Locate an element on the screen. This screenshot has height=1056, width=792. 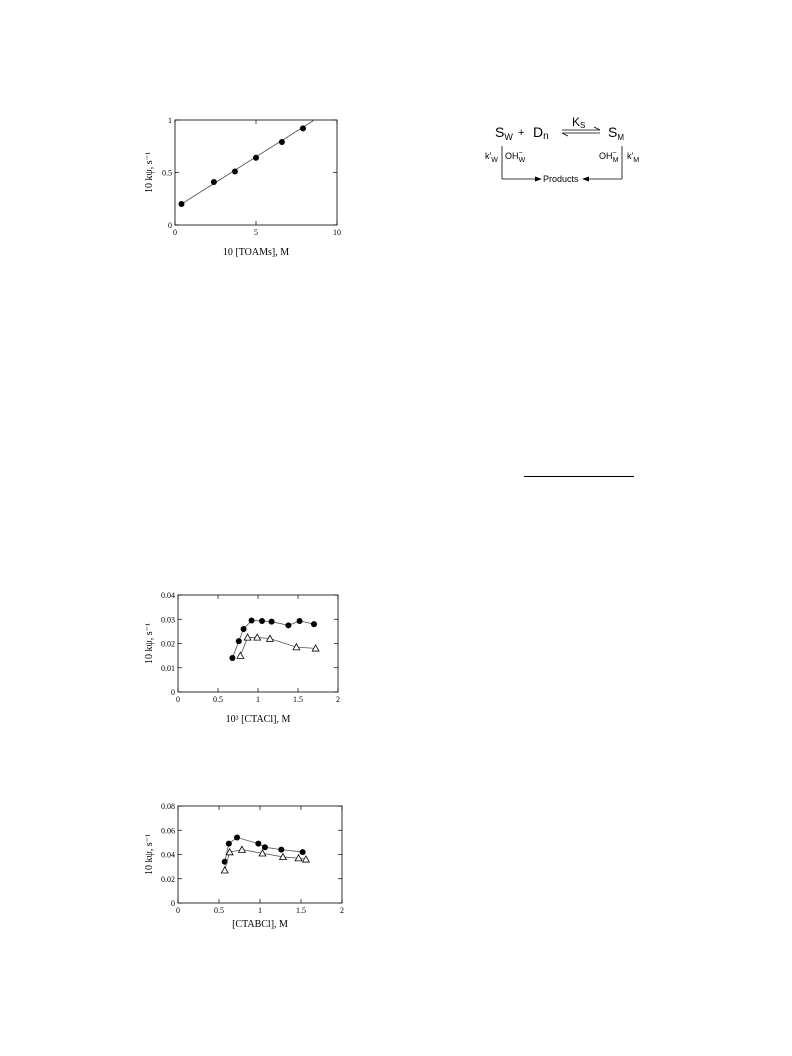
scheme-plus: + is located at coordinates (521, 133).